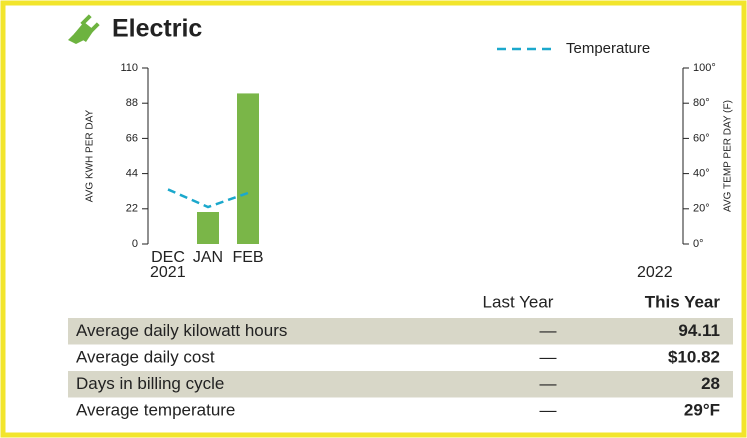 The image size is (747, 438). Describe the element at coordinates (701, 103) in the screenshot. I see `y2-tick-label: 80°` at that location.